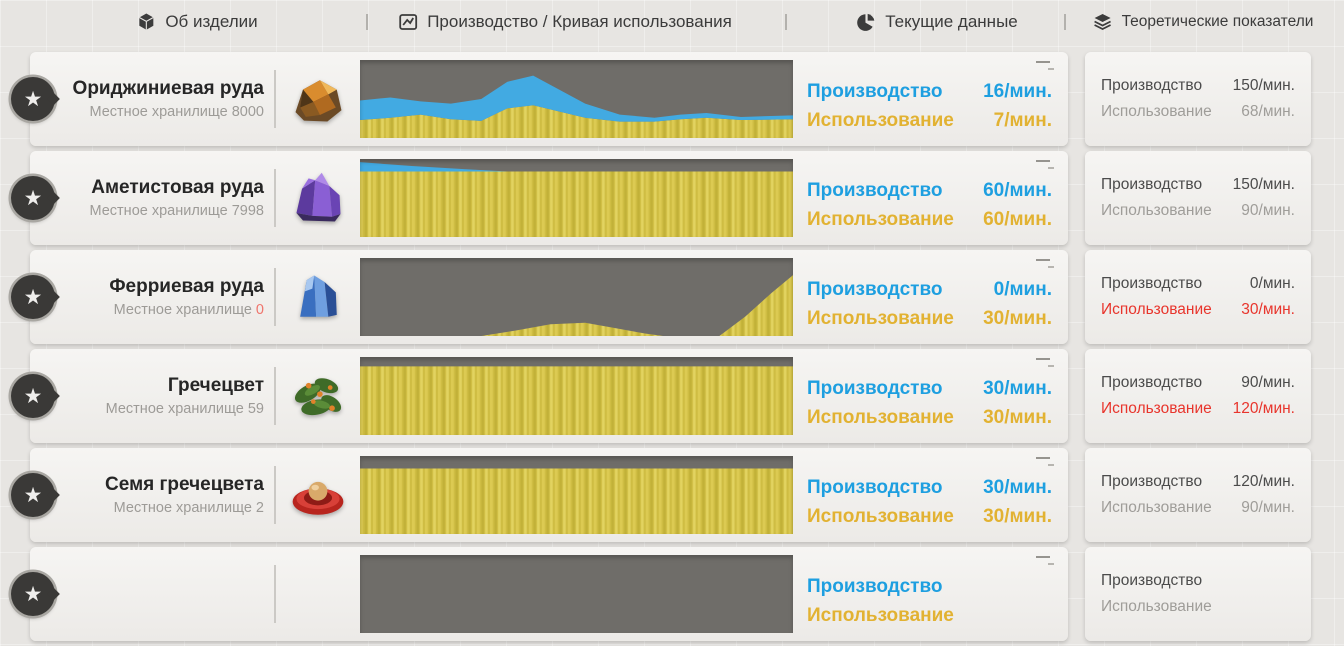 This screenshot has height=646, width=1344. I want to click on current-usage-line: Использование, so click(929, 616).